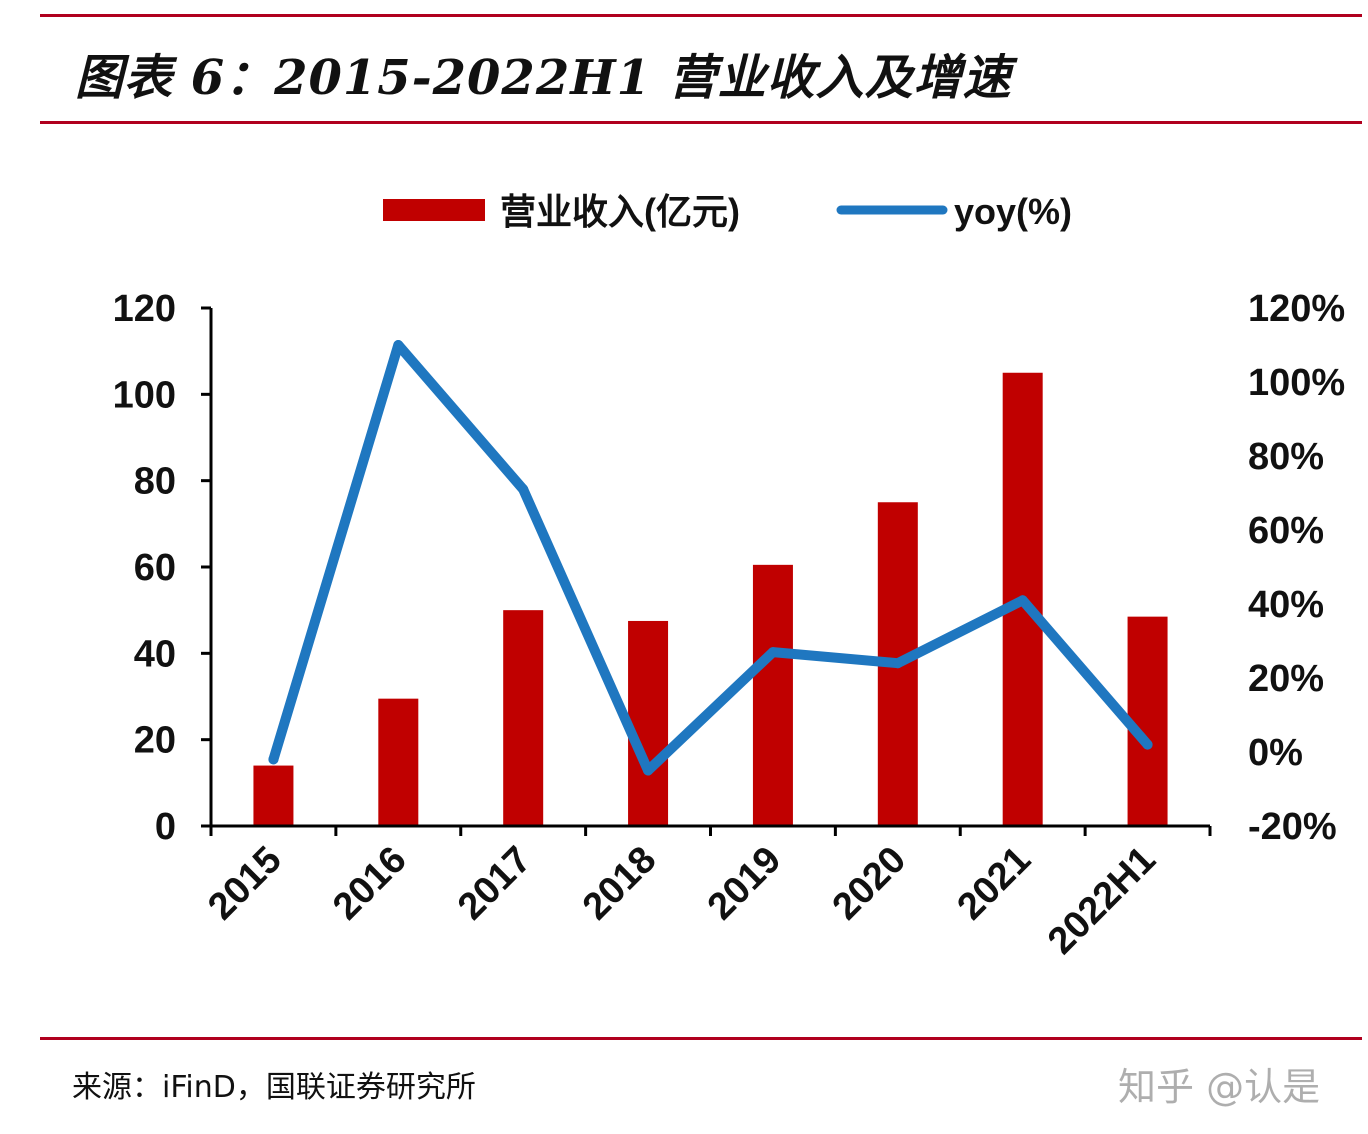 The image size is (1368, 1134). I want to click on yoy-point-2017, so click(523, 489).